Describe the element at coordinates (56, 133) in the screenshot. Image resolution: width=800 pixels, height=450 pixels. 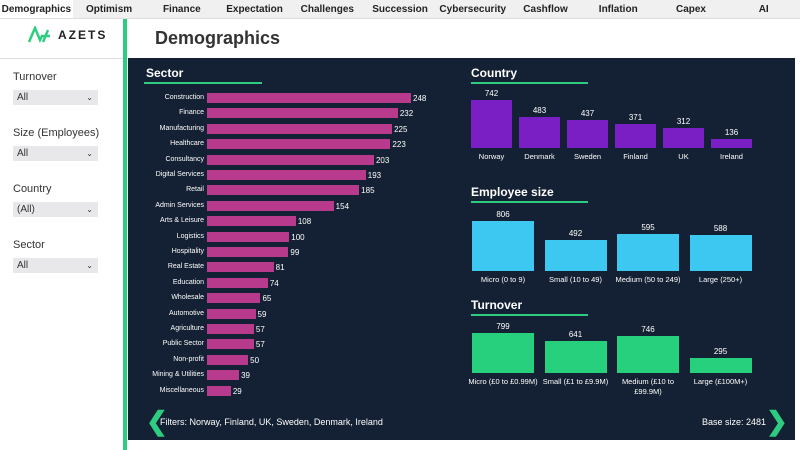
I see `filter-label-1: Size (Employees)` at that location.